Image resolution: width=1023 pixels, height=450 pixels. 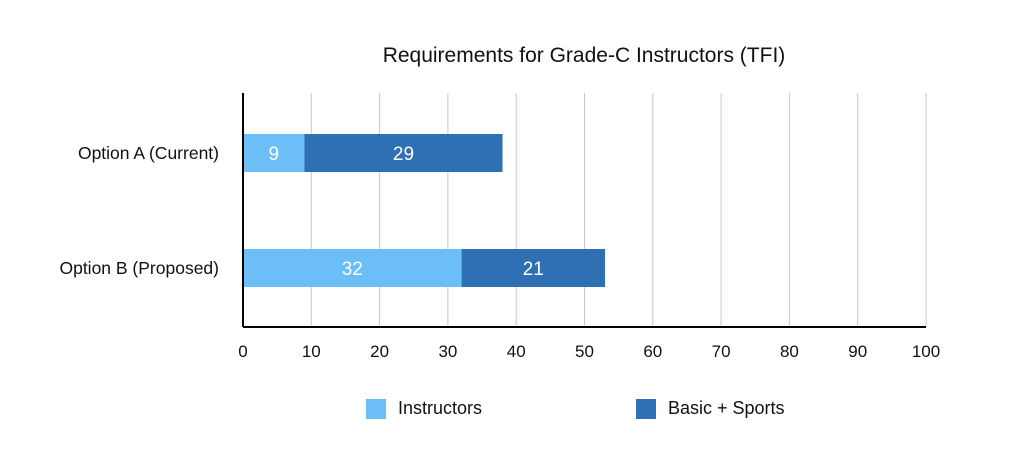 What do you see at coordinates (379, 351) in the screenshot?
I see `tick-label-20: 20` at bounding box center [379, 351].